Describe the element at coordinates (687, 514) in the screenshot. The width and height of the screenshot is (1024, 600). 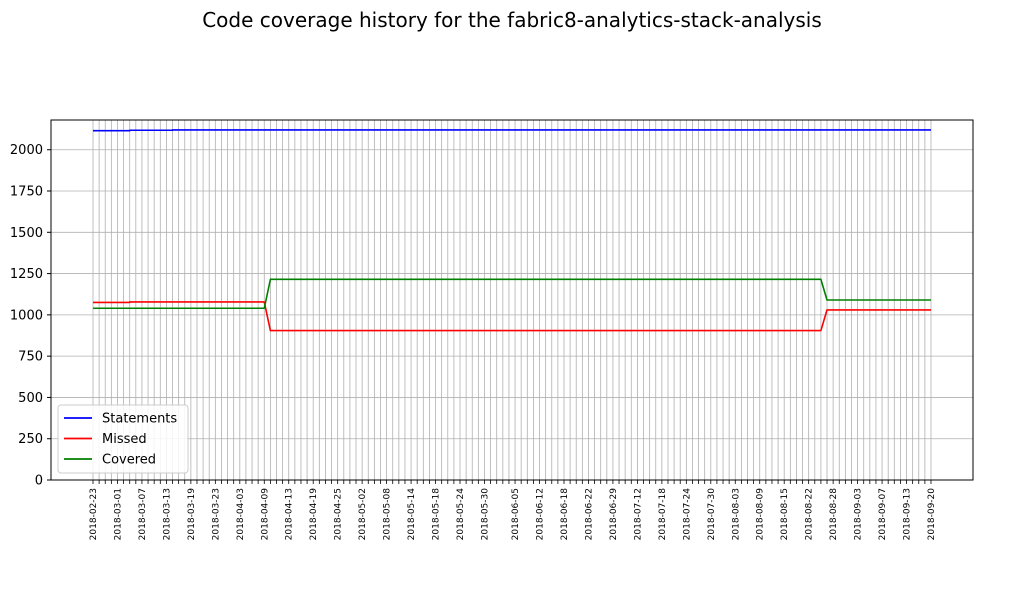
I see `x-tick-label: 2018-07-24` at that location.